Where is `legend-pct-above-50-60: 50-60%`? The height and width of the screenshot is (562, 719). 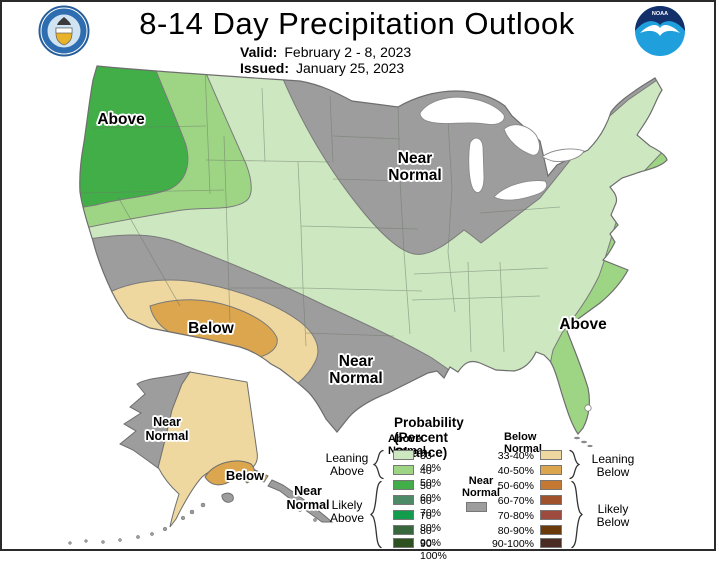 legend-pct-above-50-60: 50-60% is located at coordinates (431, 492).